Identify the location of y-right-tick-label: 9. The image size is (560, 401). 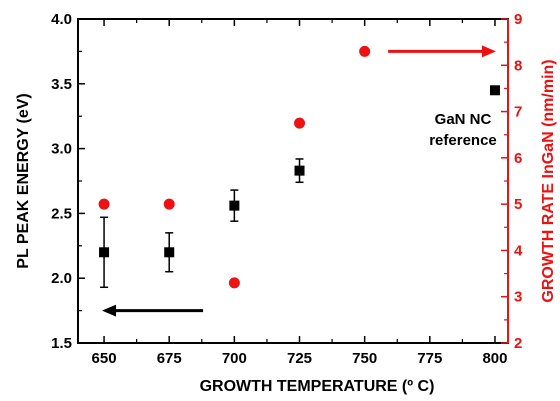
(518, 19).